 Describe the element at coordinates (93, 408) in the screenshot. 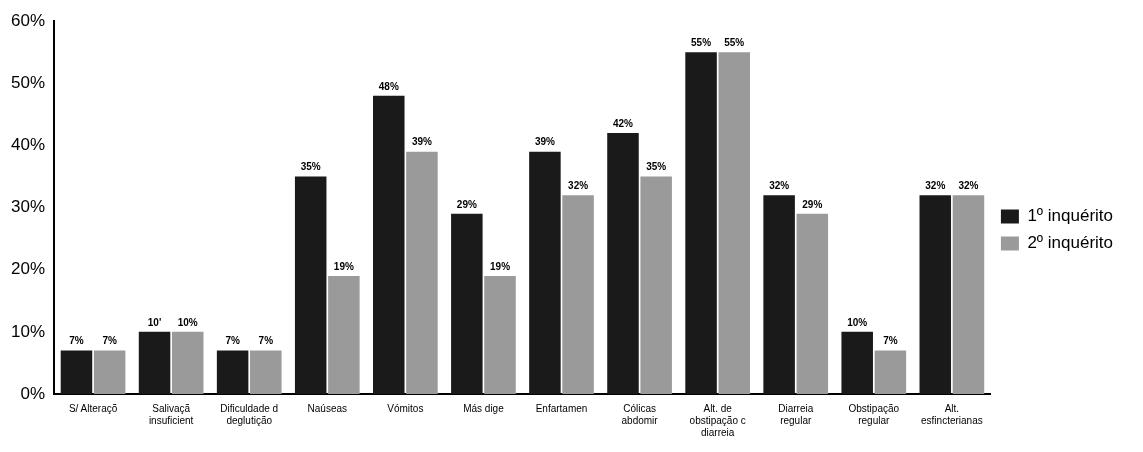

I see `x-tick-label: S/ Alteraçõ` at that location.